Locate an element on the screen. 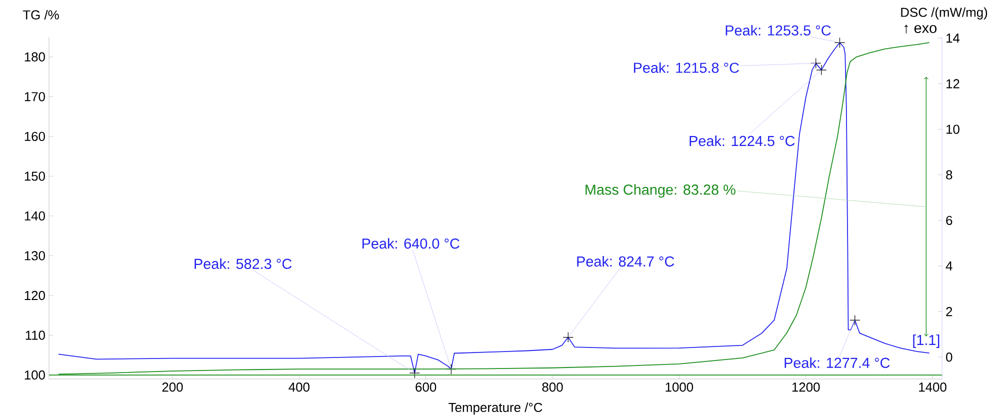  x-tick-label: 1000 is located at coordinates (680, 387).